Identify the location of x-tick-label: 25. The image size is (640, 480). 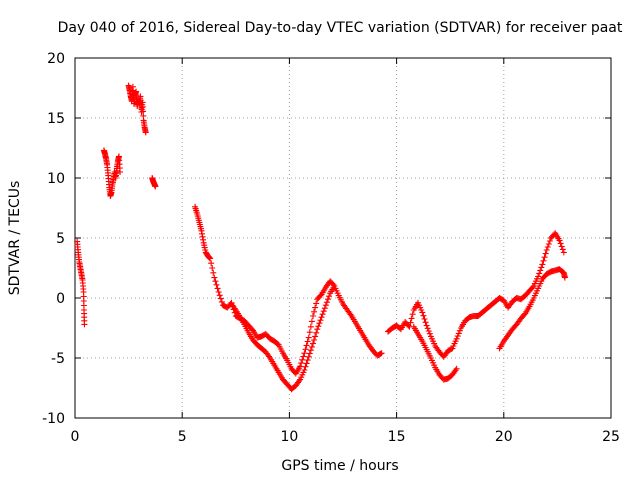
(611, 437).